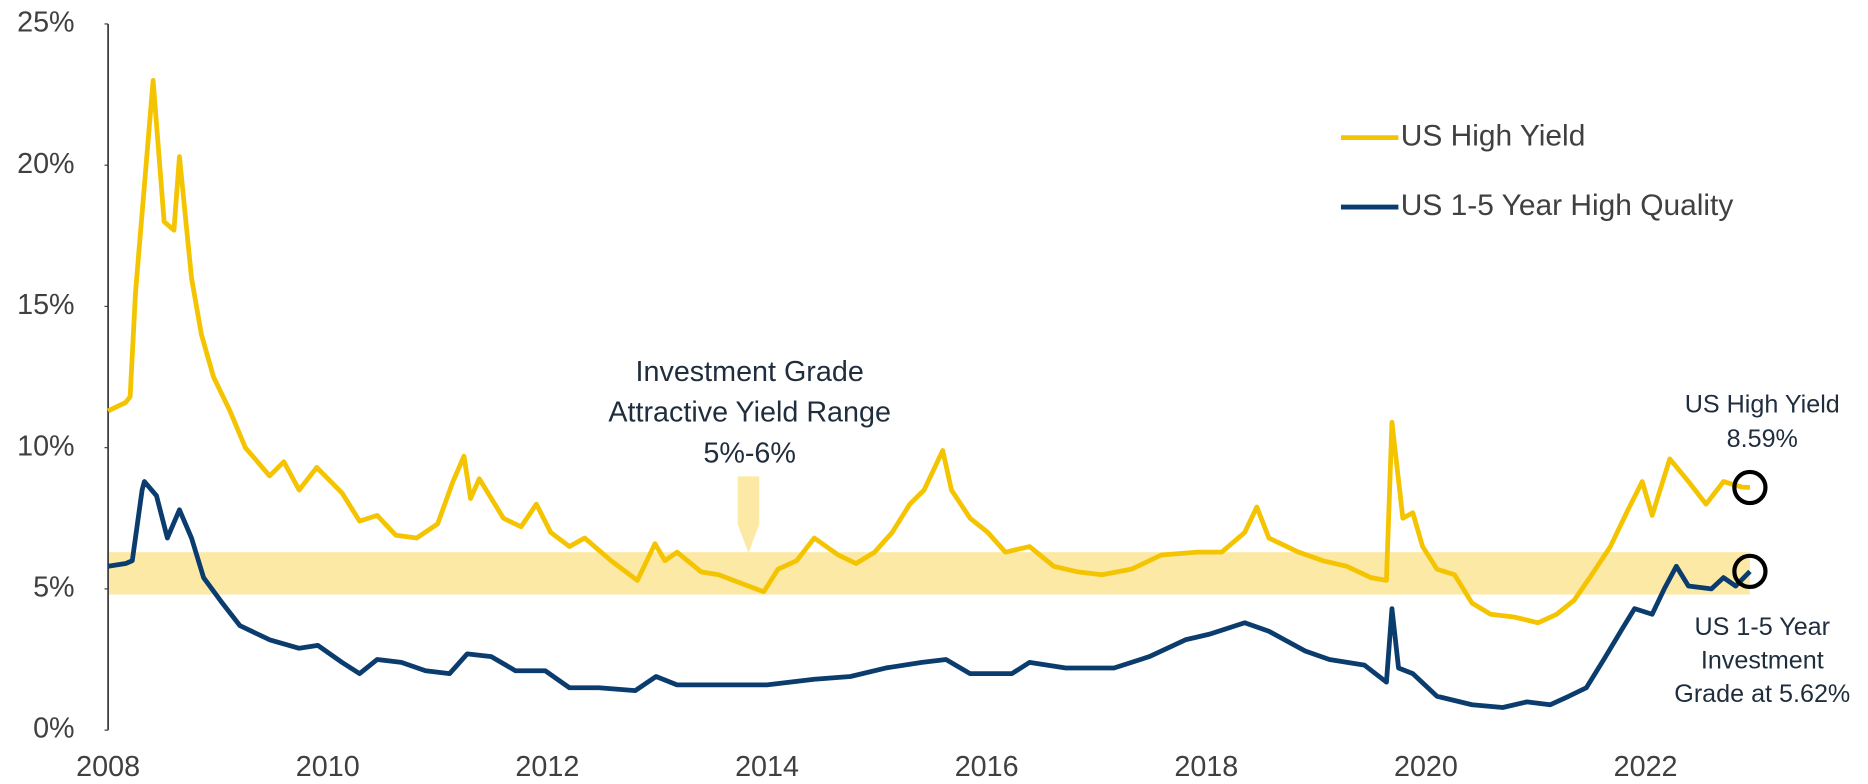 Image resolution: width=1868 pixels, height=784 pixels. Describe the element at coordinates (108, 767) in the screenshot. I see `x-tick-label: 2008` at that location.